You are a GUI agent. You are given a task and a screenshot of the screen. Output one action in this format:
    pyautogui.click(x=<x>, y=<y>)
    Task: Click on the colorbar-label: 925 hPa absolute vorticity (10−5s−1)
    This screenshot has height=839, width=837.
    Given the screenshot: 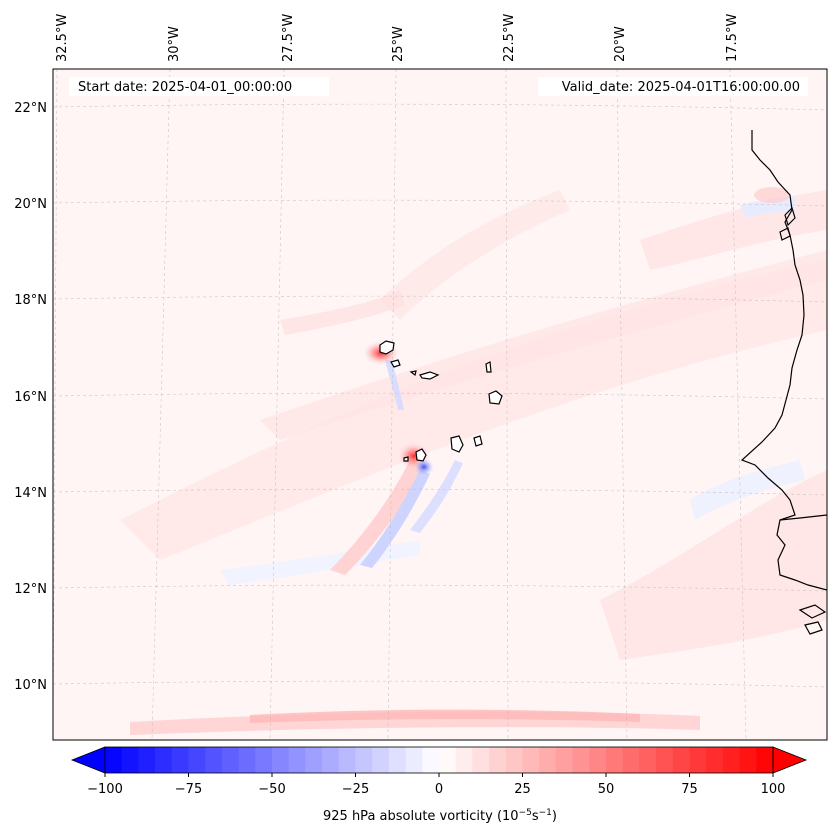 What is the action you would take?
    pyautogui.click(x=440, y=816)
    